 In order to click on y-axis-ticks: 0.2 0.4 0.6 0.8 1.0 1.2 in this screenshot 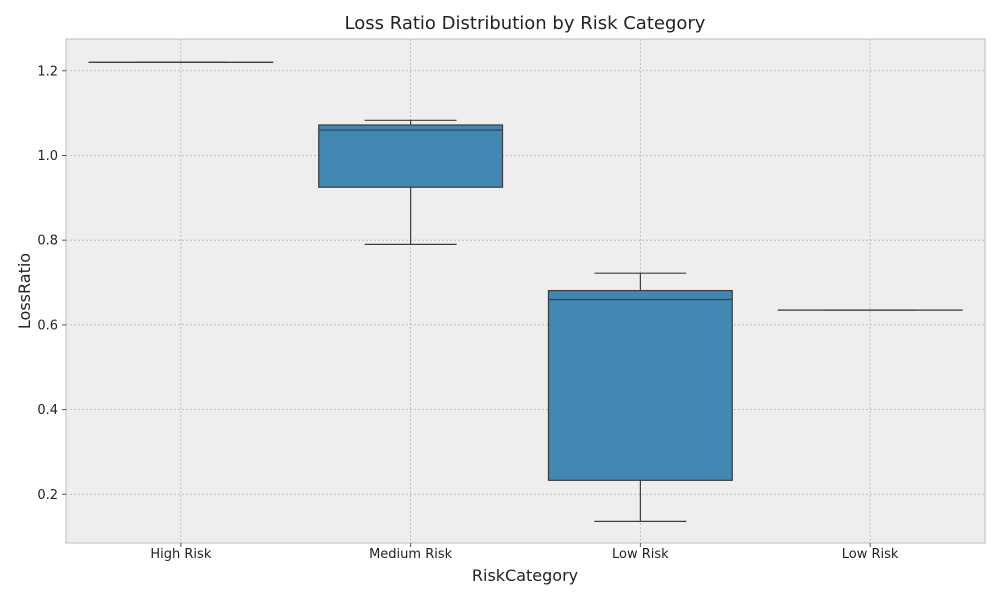, I will do `click(51, 283)`.